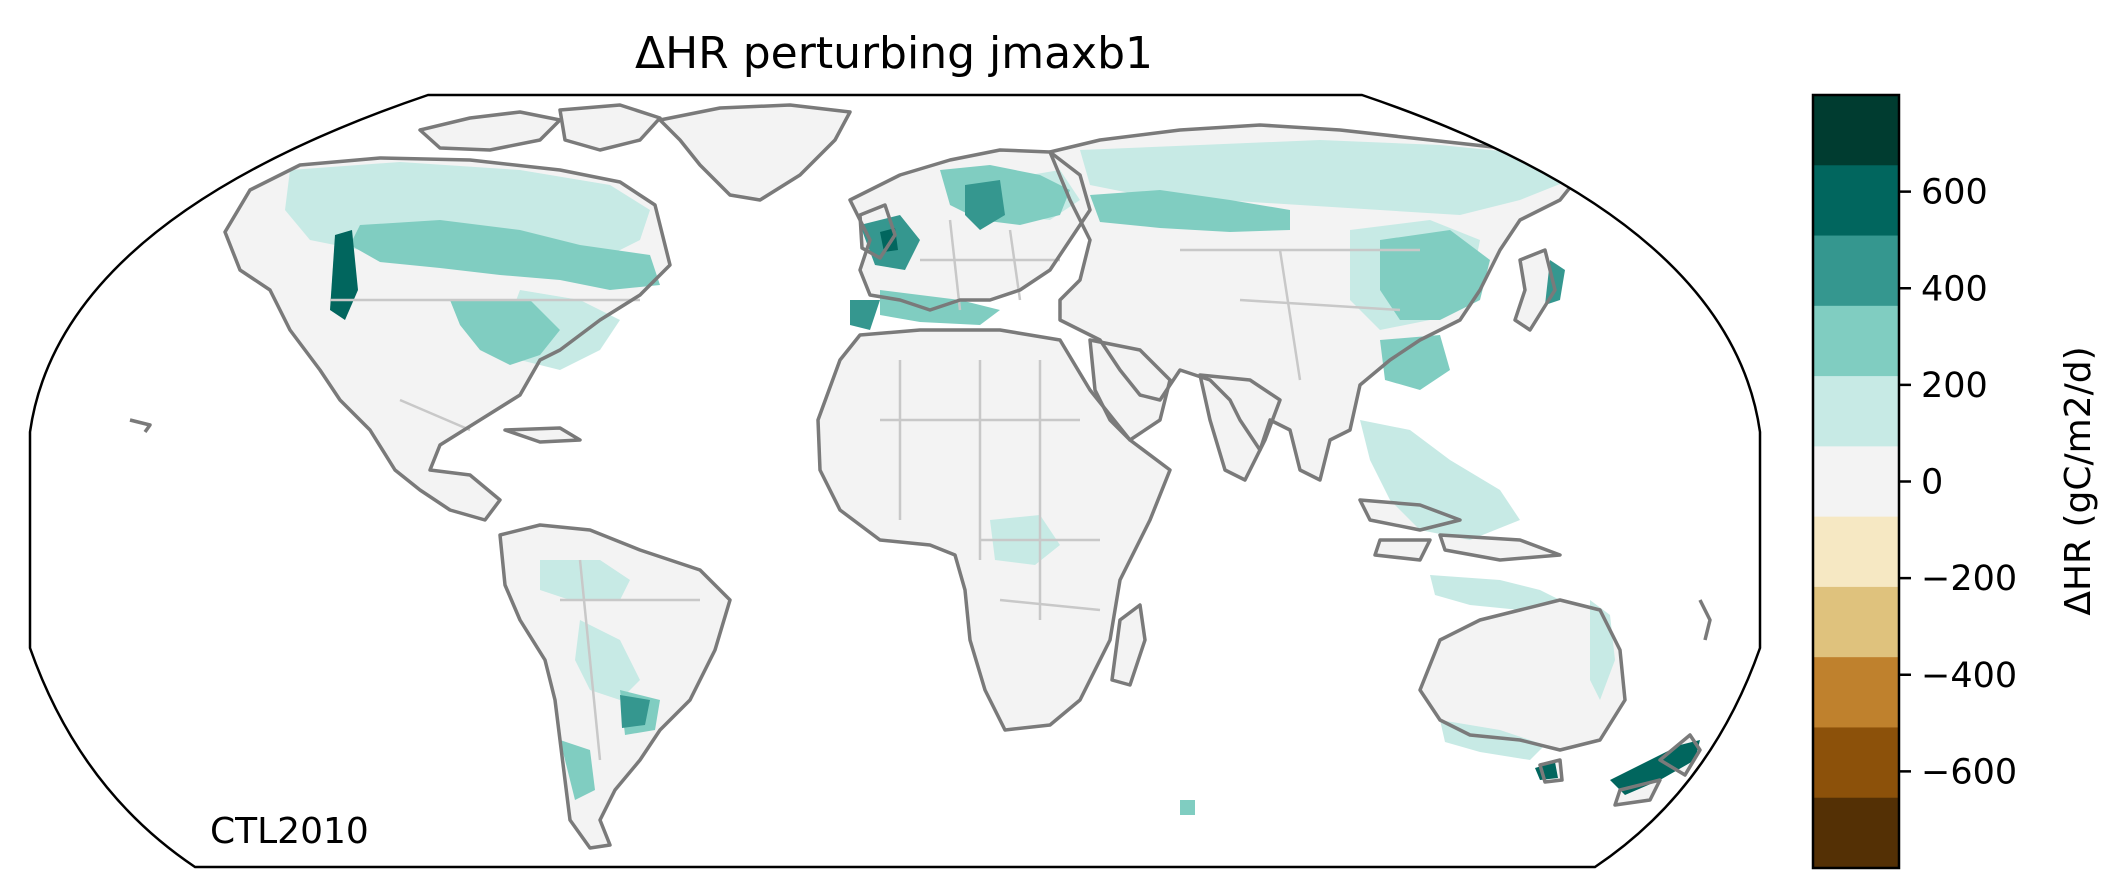  I want to click on colorbar-ticks: 600 400 200 0 −200 −400 −600, so click(1958, 482).